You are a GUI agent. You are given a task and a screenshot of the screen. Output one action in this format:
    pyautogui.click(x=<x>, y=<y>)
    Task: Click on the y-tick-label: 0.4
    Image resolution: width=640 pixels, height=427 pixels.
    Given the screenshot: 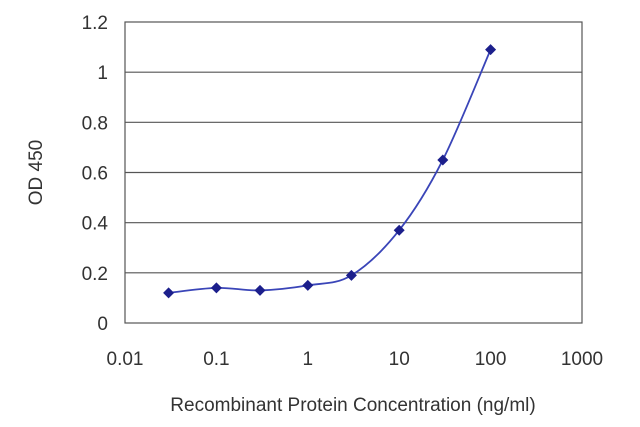 What is the action you would take?
    pyautogui.click(x=95, y=224)
    